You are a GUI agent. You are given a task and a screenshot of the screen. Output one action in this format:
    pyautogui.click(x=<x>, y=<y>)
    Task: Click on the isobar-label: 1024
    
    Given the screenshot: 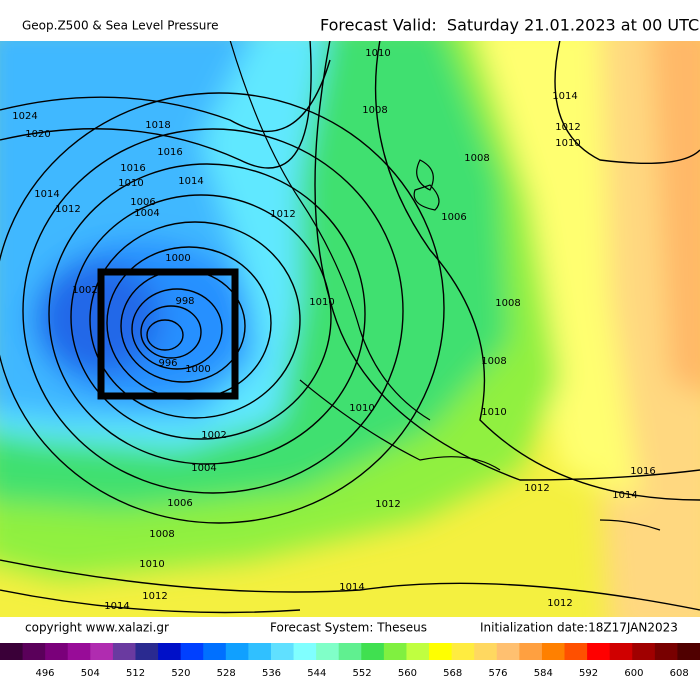 What is the action you would take?
    pyautogui.click(x=24, y=116)
    